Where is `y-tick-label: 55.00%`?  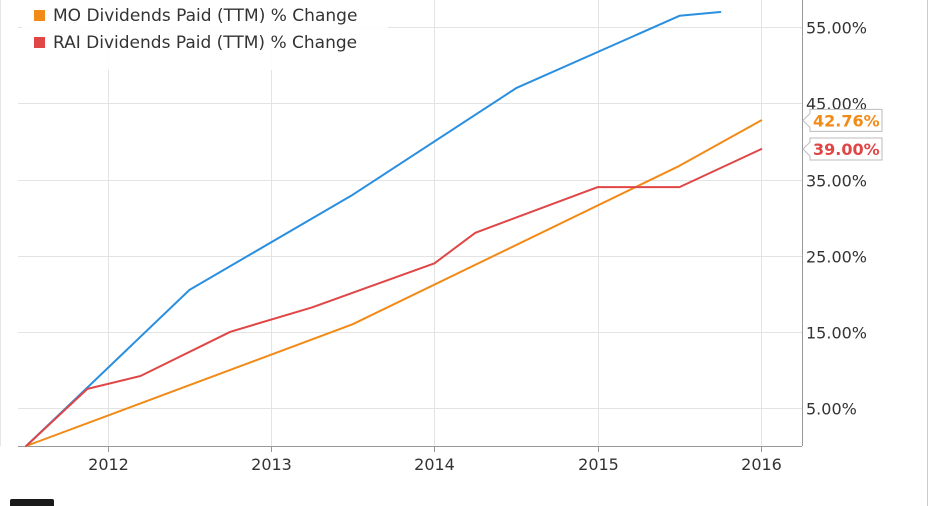
y-tick-label: 55.00% is located at coordinates (836, 28).